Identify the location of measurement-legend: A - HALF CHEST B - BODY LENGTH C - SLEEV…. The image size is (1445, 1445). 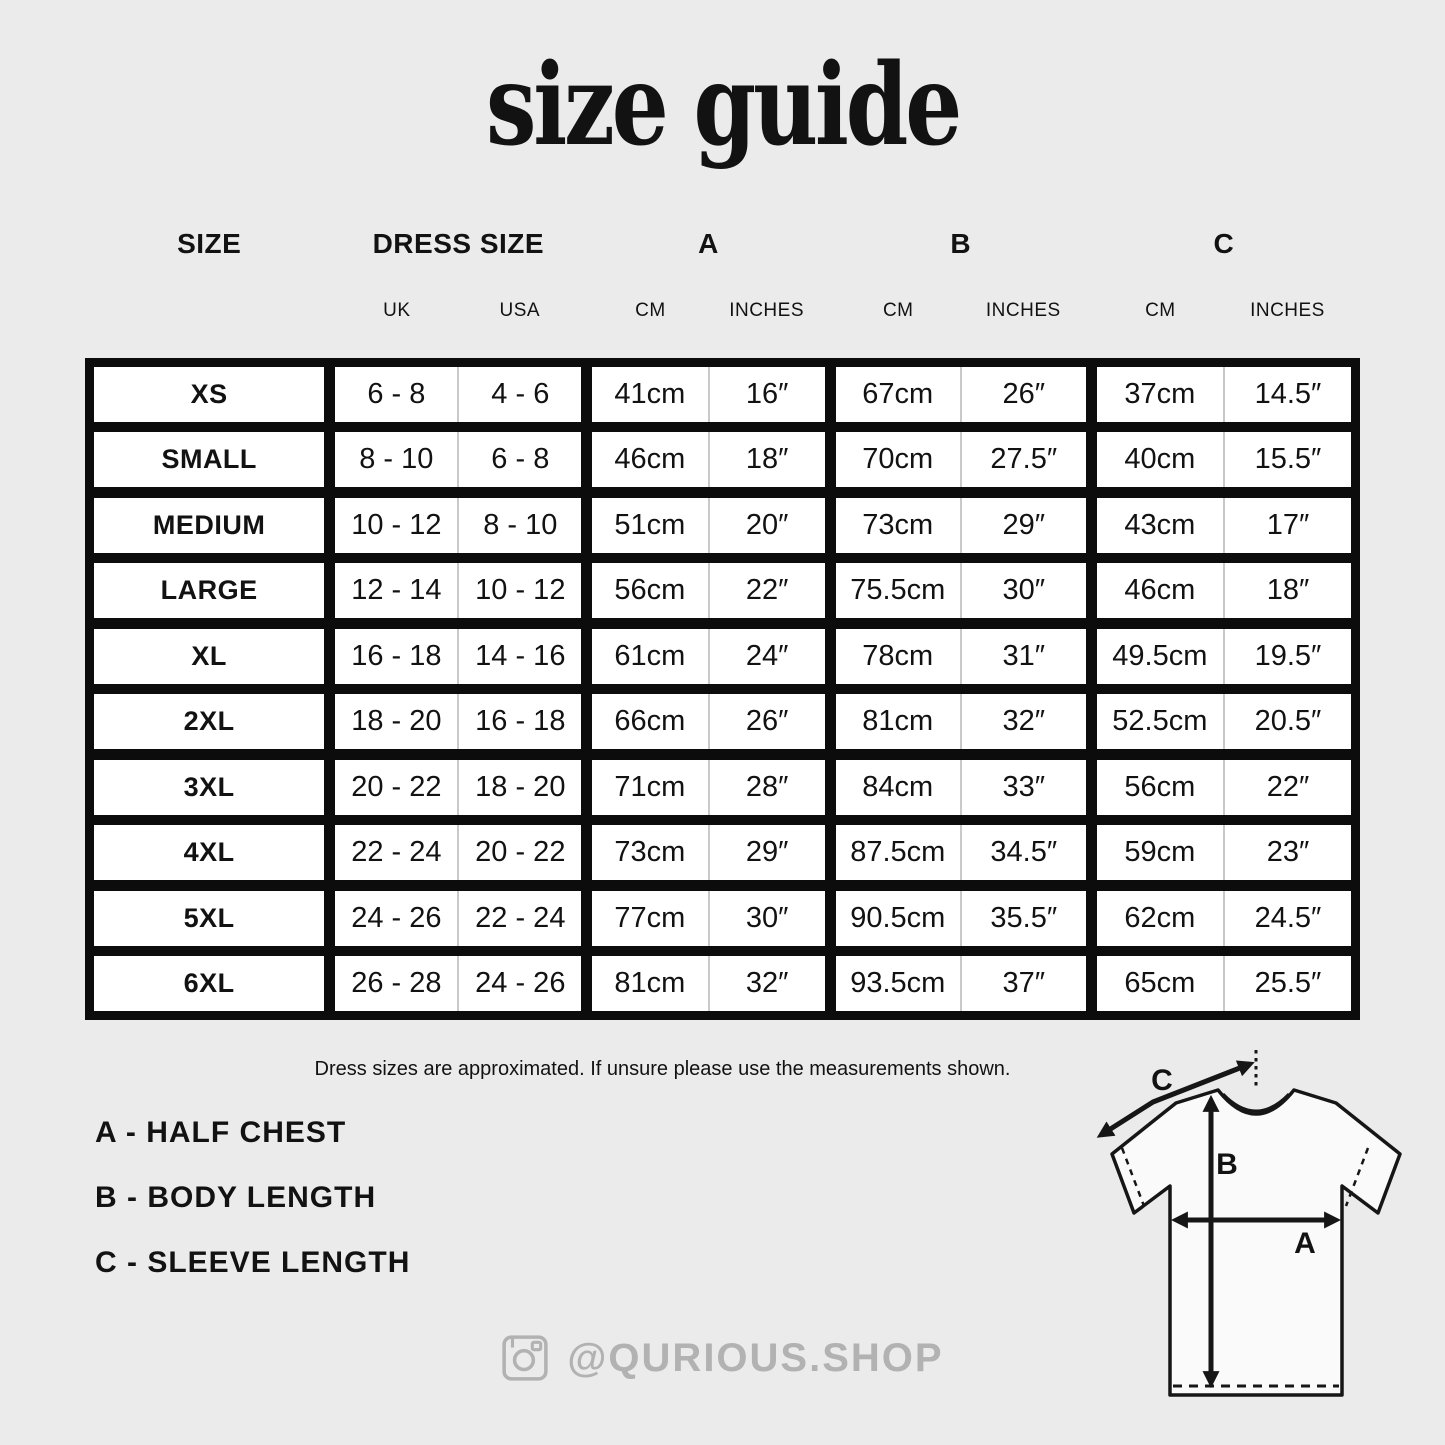
(252, 1213).